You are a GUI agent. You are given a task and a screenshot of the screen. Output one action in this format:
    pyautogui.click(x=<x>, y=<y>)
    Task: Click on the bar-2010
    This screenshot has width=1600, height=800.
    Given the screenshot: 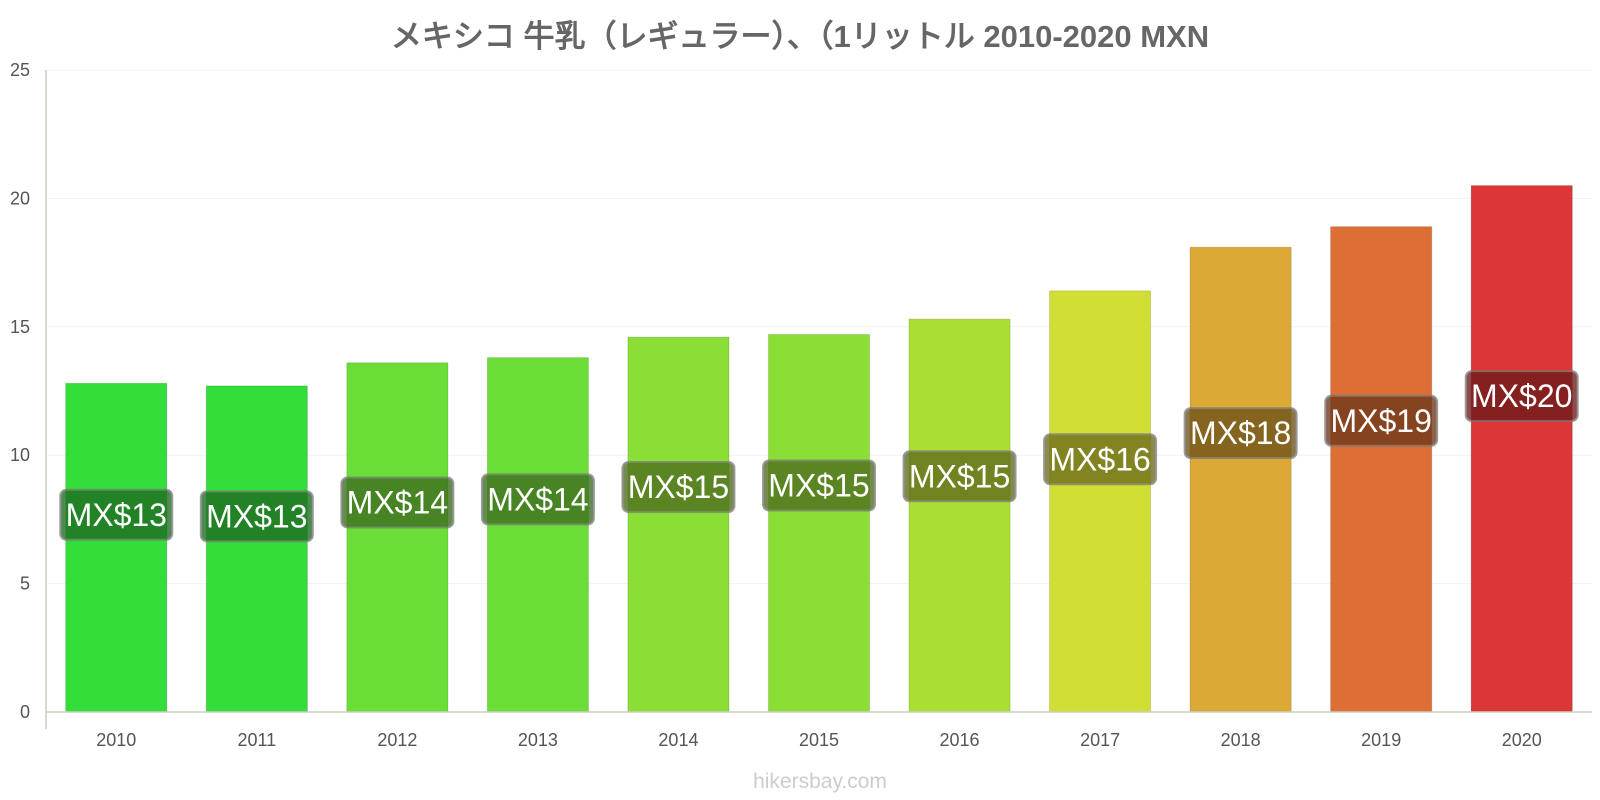 What is the action you would take?
    pyautogui.click(x=116, y=547)
    